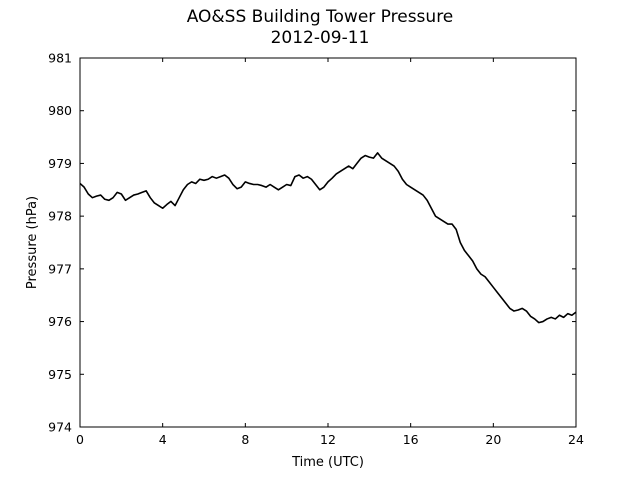 The image size is (640, 480). I want to click on y-tick-label: 975, so click(60, 374).